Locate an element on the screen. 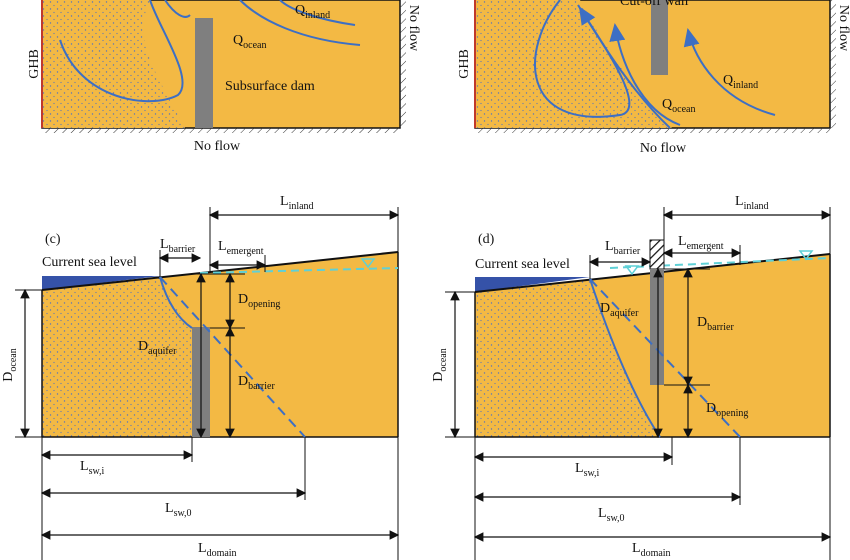  barrier is located at coordinates (657, 327).